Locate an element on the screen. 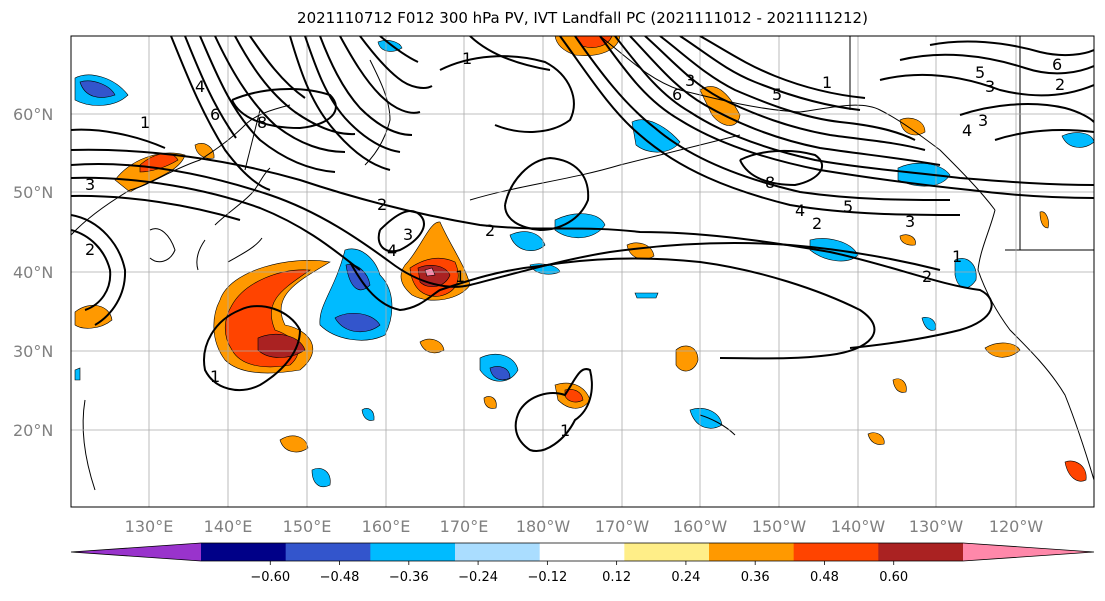  coastline-kamchatka is located at coordinates (377, 112).